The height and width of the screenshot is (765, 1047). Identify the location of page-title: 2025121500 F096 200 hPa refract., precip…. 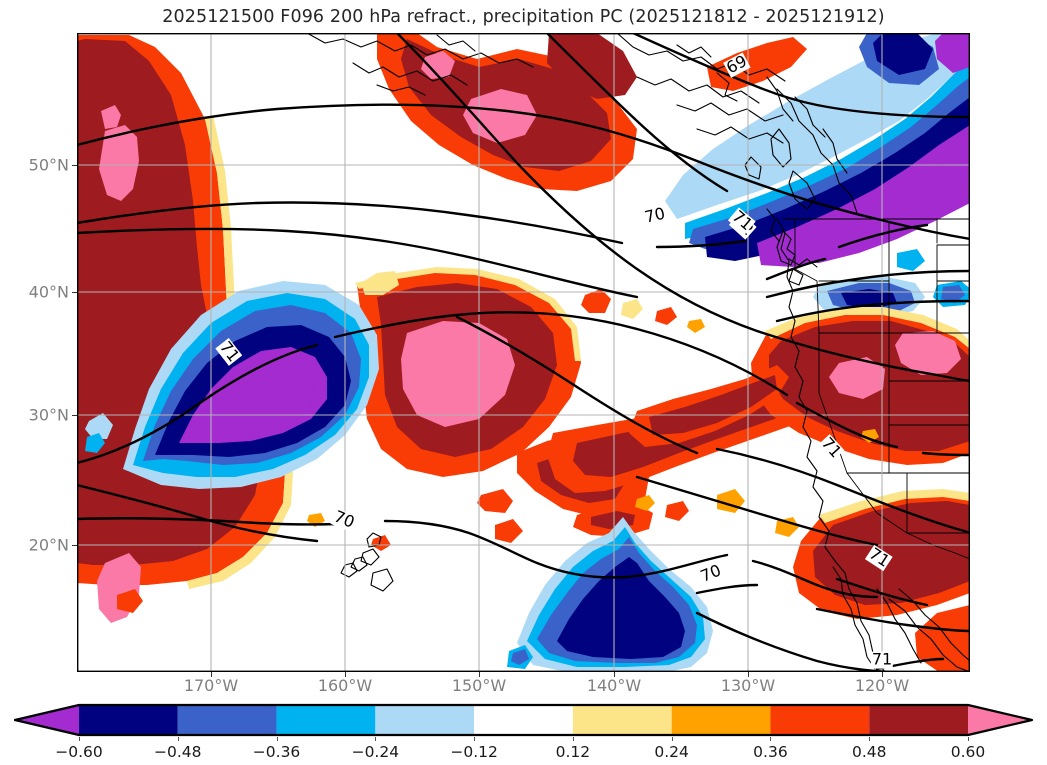
(523, 17).